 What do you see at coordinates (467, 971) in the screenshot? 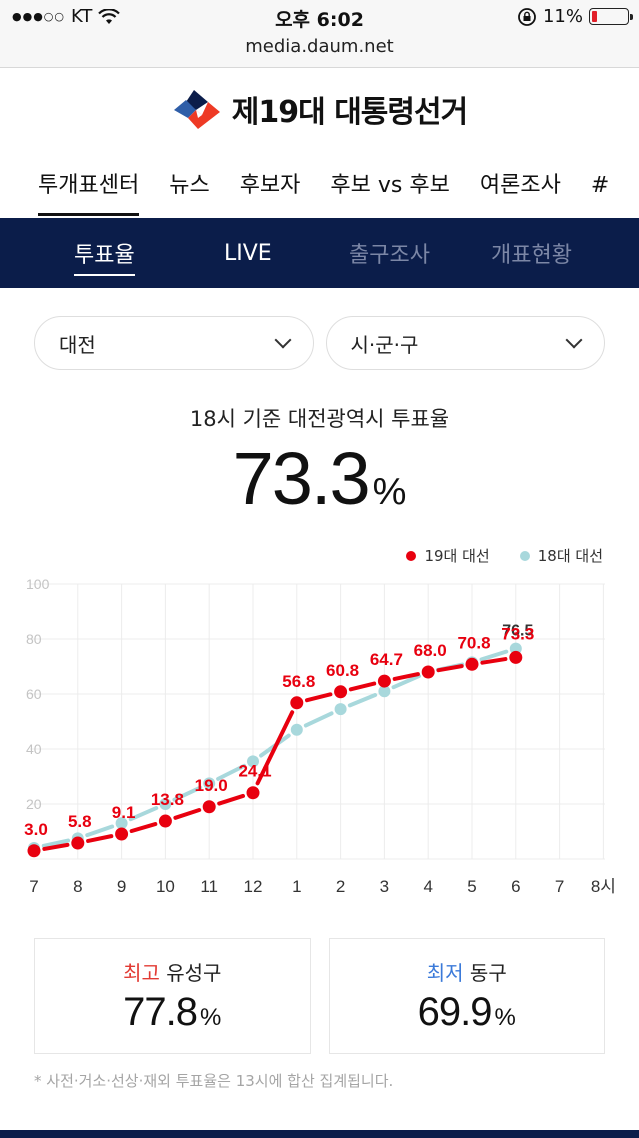
I see `lowest-label: 최저 동구` at bounding box center [467, 971].